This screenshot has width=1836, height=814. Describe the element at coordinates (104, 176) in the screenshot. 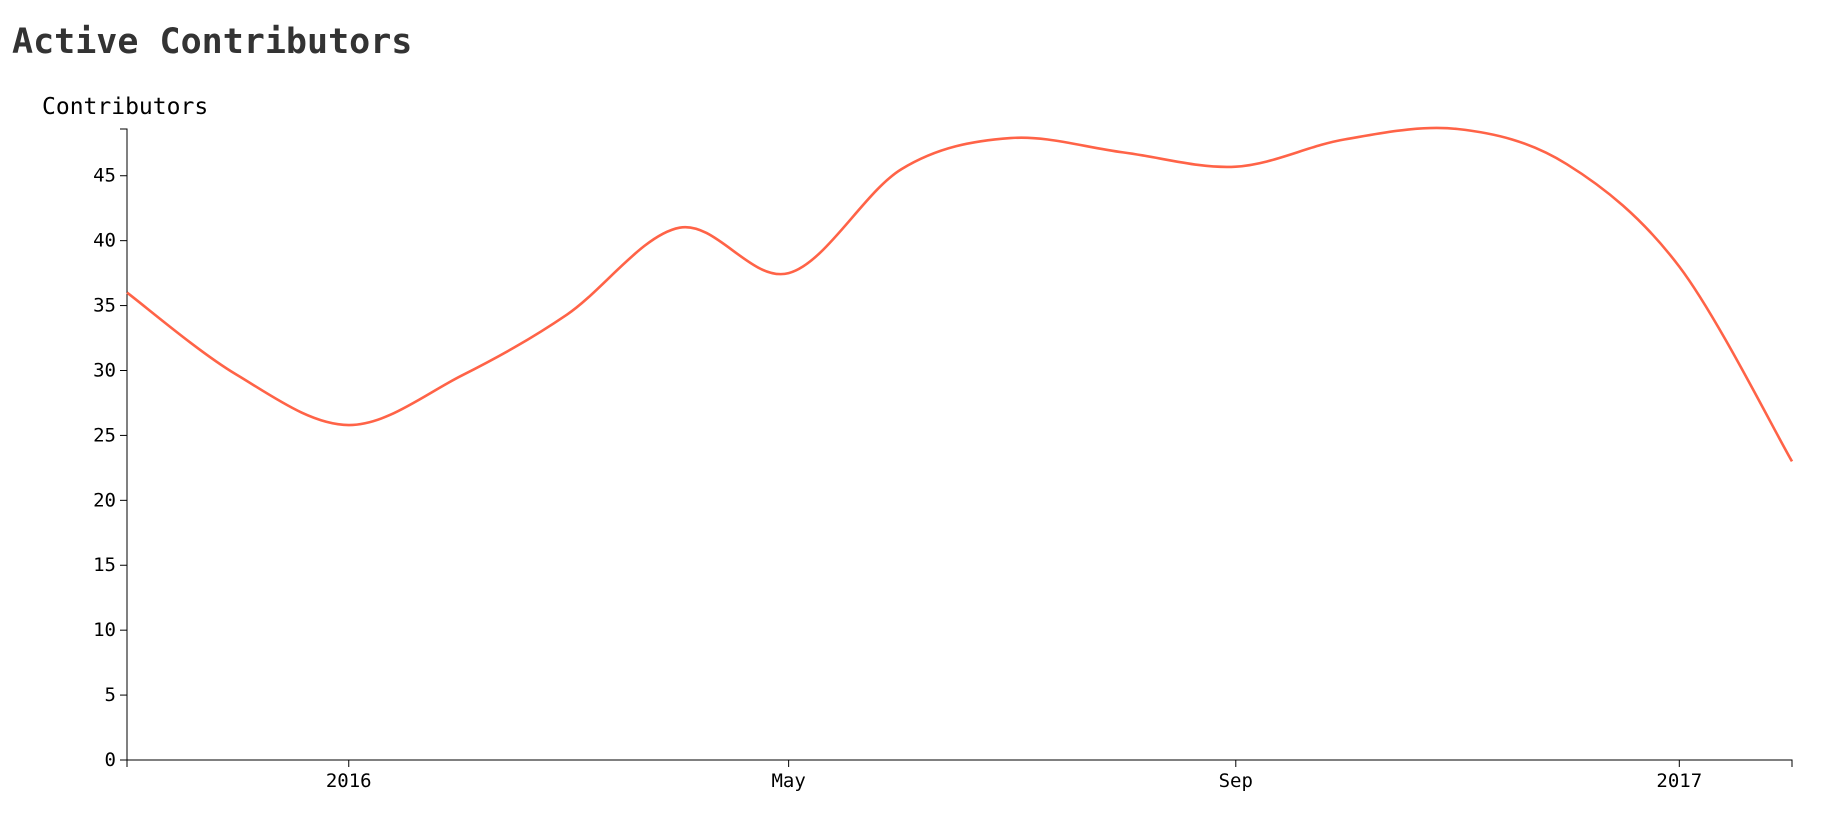

I see `y-tick-label: 45` at that location.